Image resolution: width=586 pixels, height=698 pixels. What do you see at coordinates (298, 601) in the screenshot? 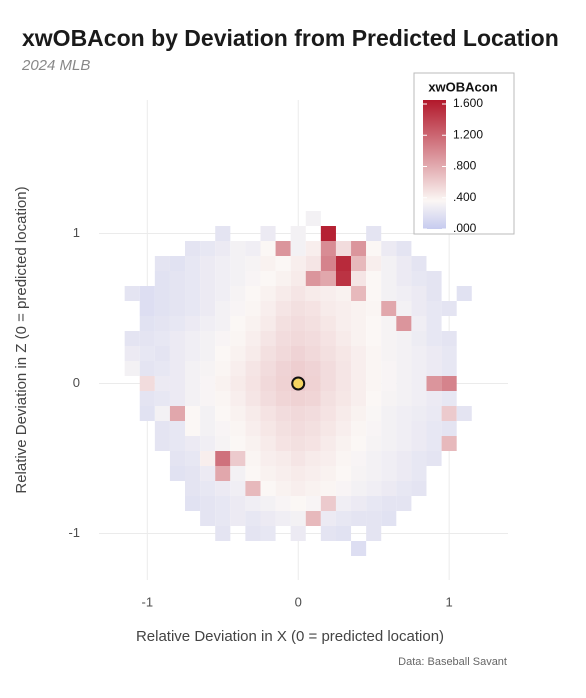
I see `x-tick-label: 0` at bounding box center [298, 601].